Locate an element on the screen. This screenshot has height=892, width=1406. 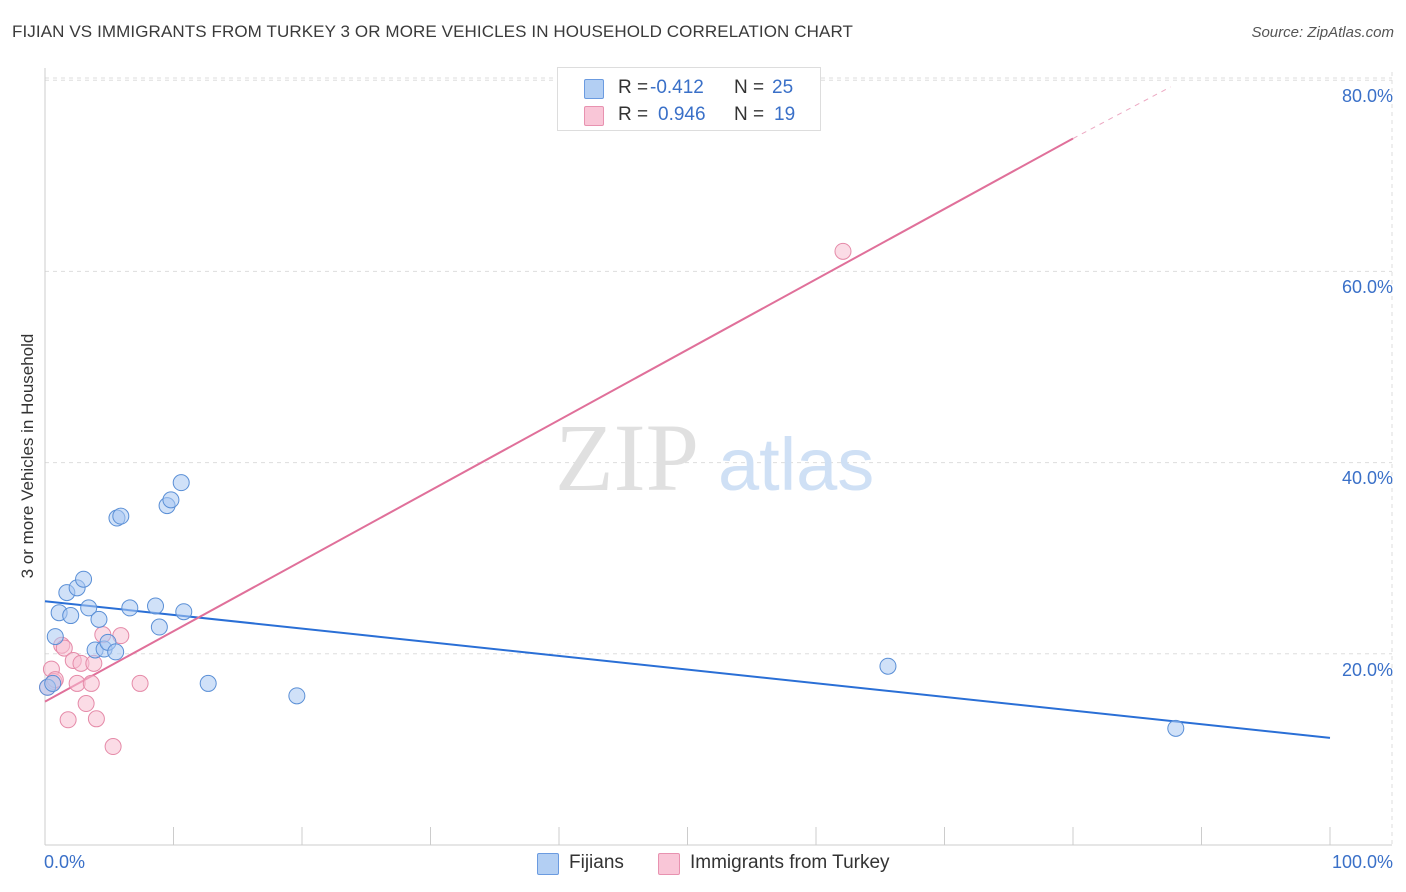
r-value: 0.946 is located at coordinates (682, 114).